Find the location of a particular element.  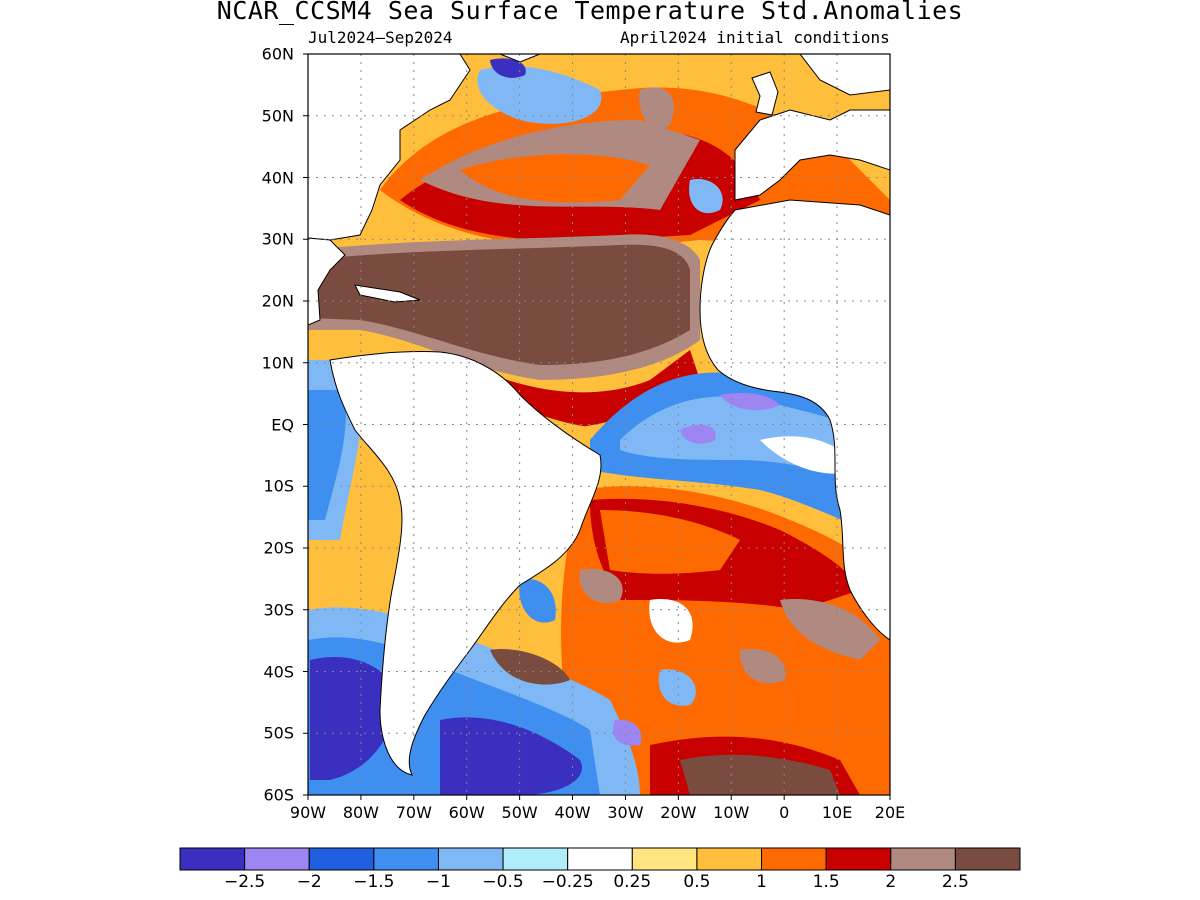

colorbar-label: 2 is located at coordinates (891, 882).